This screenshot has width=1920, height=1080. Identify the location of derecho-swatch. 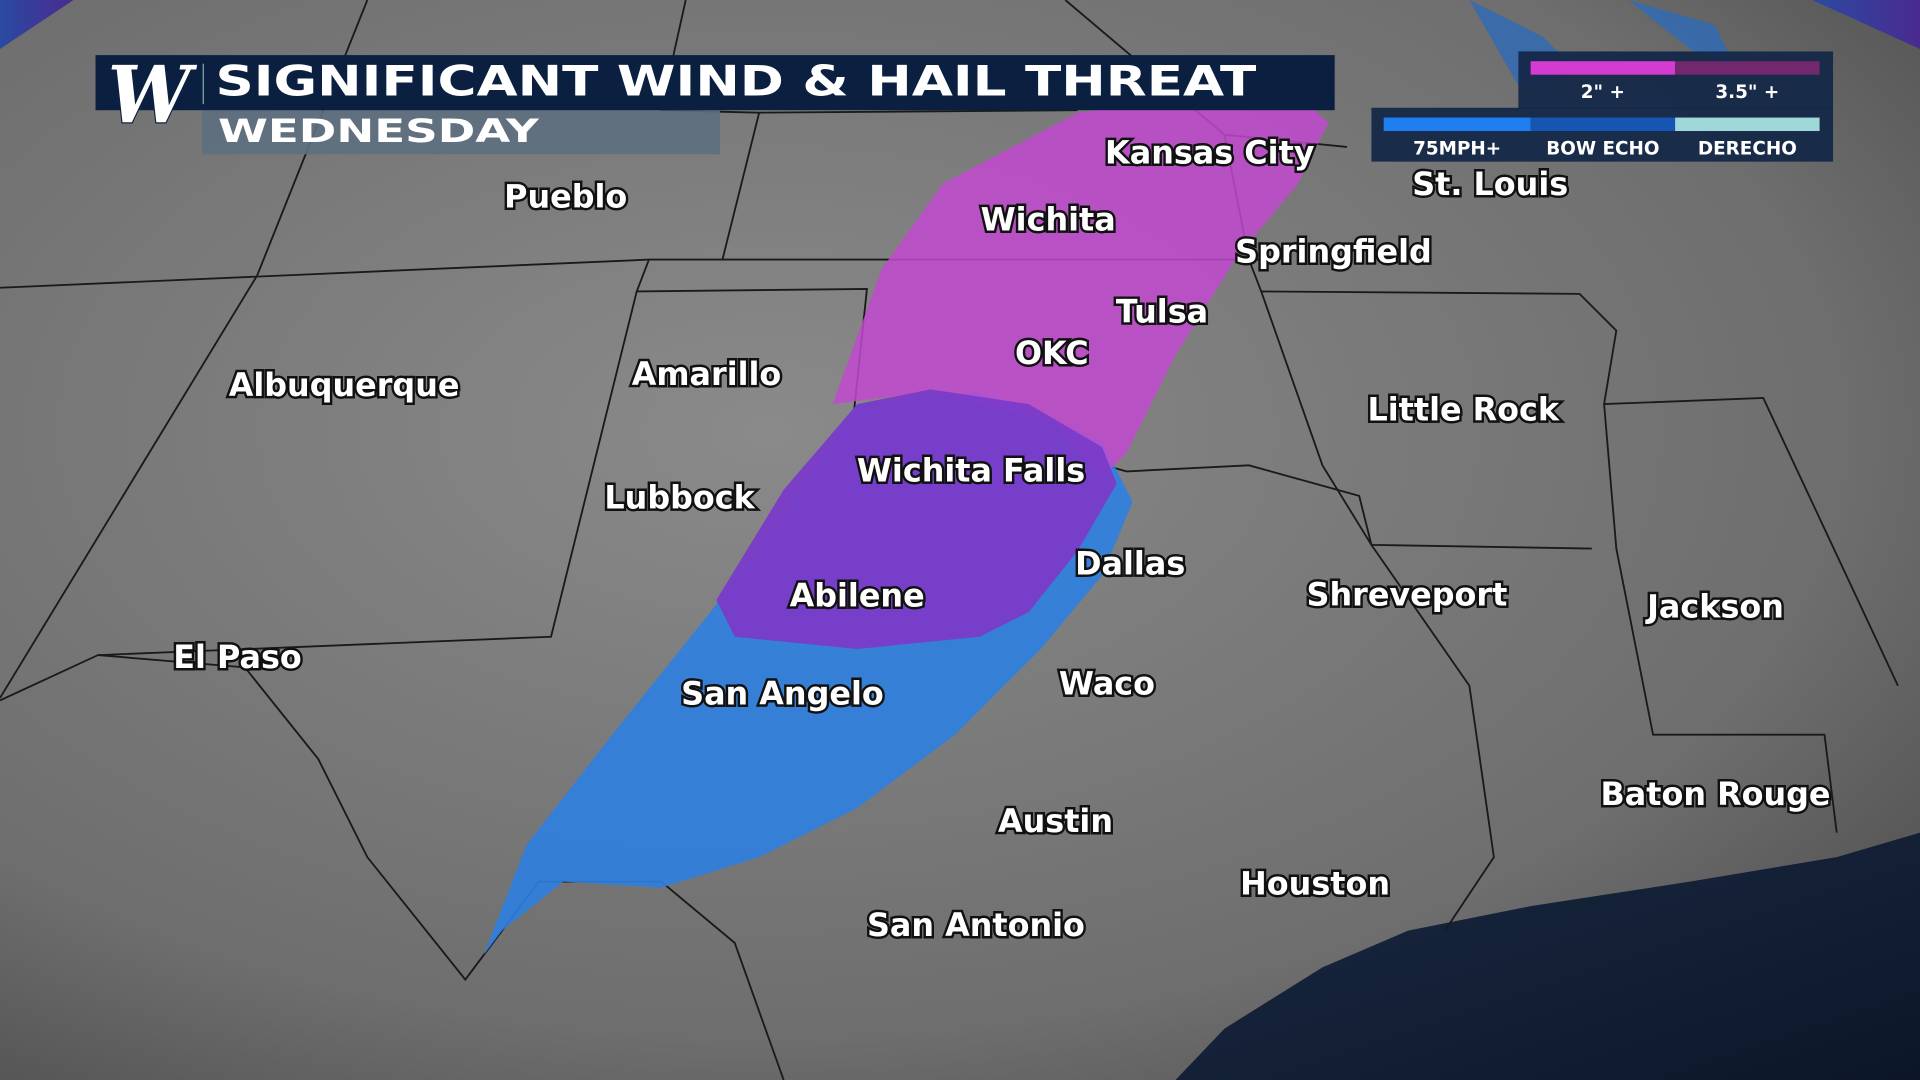
(1747, 124).